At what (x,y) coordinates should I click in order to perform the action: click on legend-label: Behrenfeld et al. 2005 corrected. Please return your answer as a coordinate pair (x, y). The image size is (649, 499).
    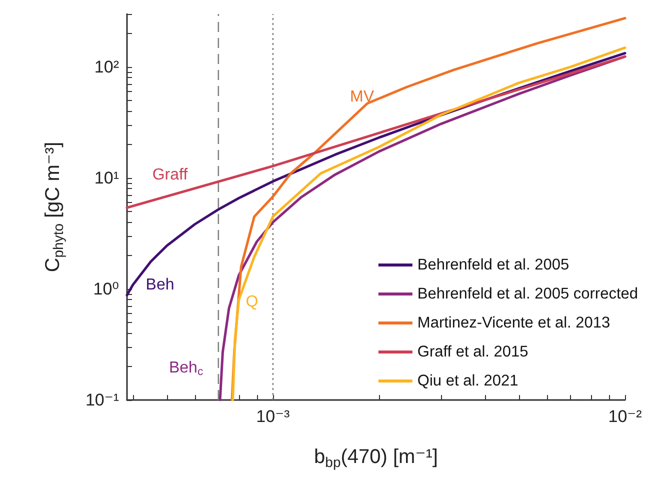
    Looking at the image, I should click on (527, 294).